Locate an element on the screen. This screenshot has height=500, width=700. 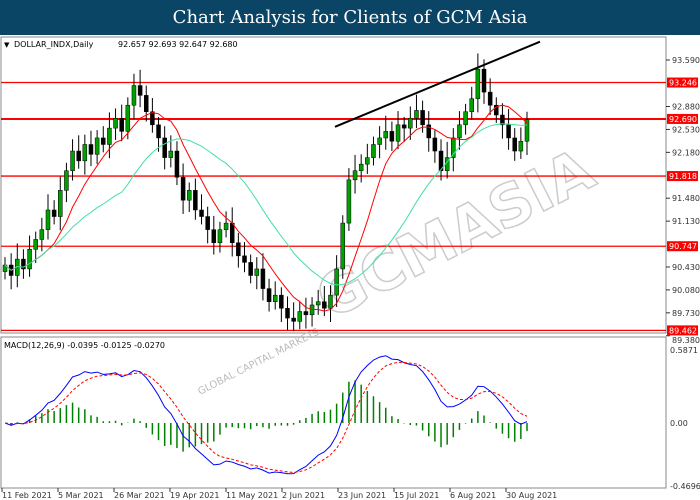
ohlc-label: 92.657 92.693 92.647 92.680 is located at coordinates (178, 44).